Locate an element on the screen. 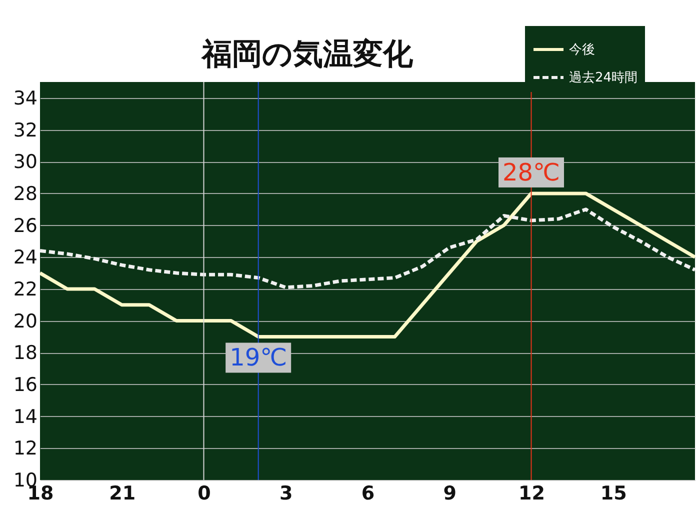  y-tick-label: 28 is located at coordinates (25, 193).